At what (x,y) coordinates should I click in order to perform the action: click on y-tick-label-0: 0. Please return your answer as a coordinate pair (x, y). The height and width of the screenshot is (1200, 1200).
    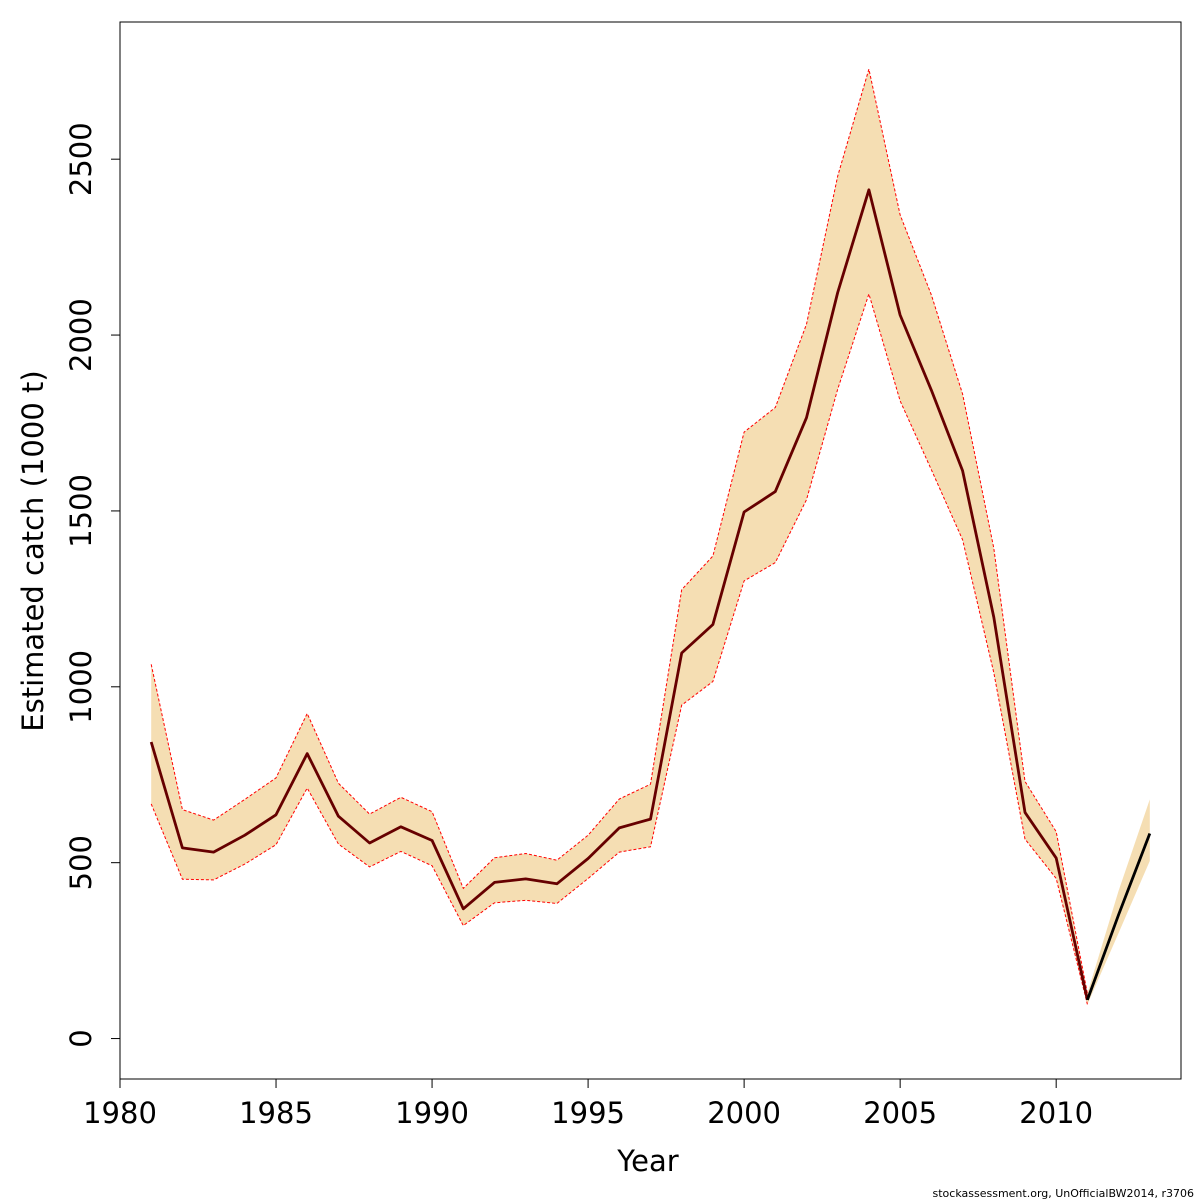
    Looking at the image, I should click on (81, 1038).